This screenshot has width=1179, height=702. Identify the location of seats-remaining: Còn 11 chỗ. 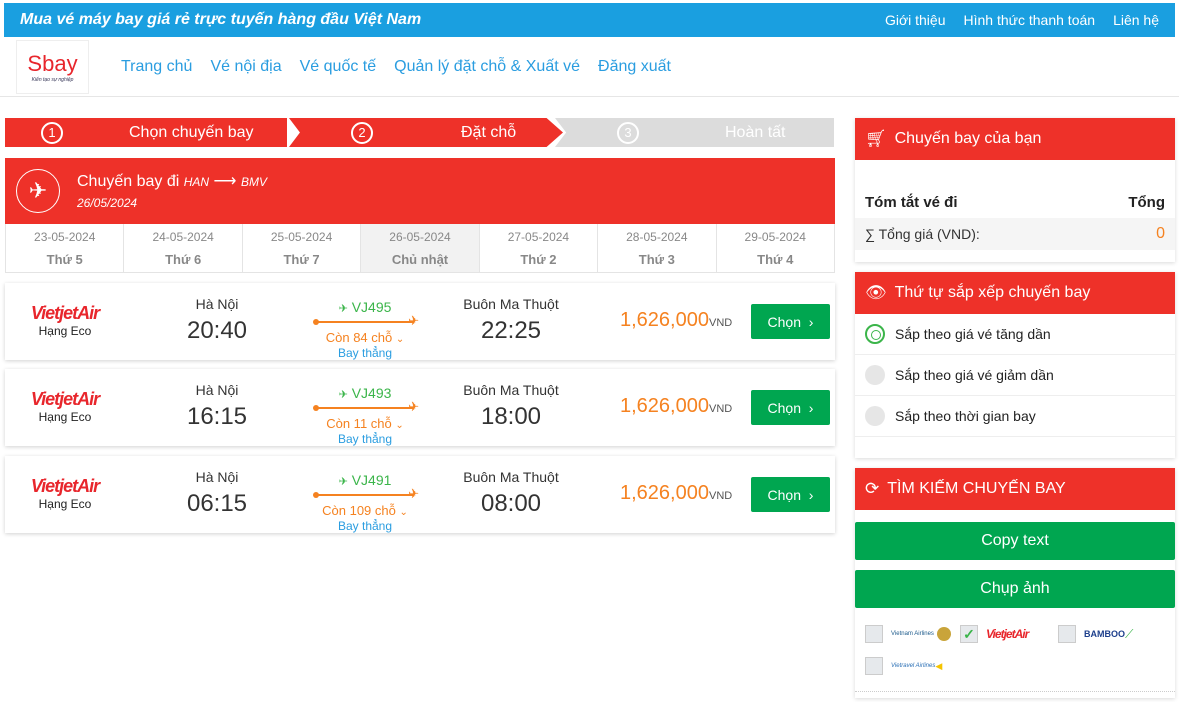
(359, 423).